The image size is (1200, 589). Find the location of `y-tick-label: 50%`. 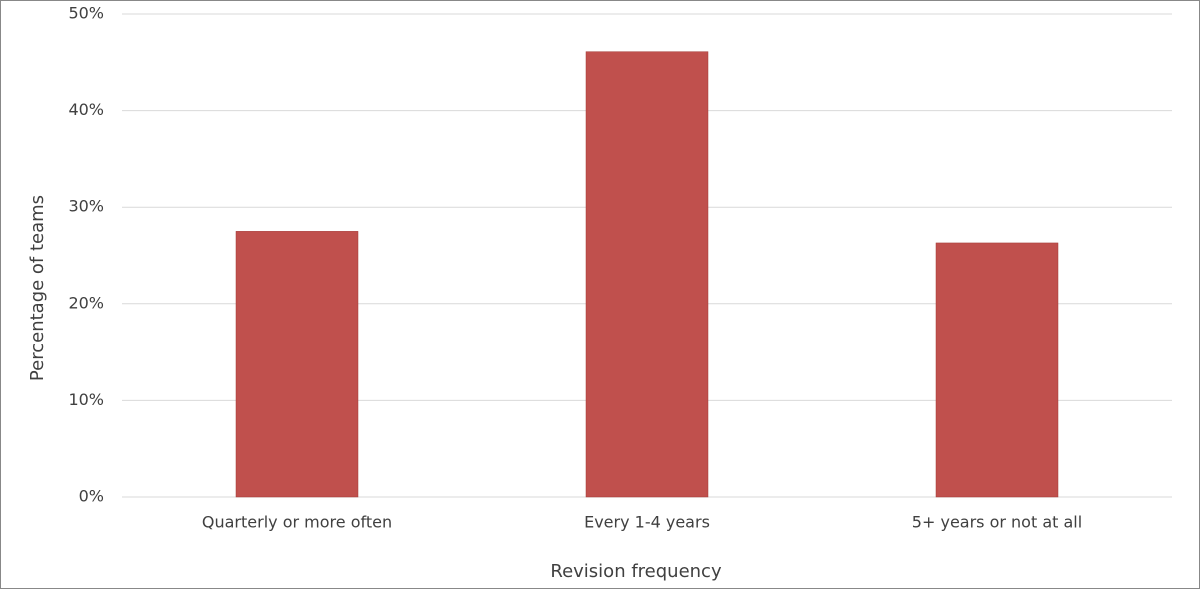

y-tick-label: 50% is located at coordinates (86, 13).